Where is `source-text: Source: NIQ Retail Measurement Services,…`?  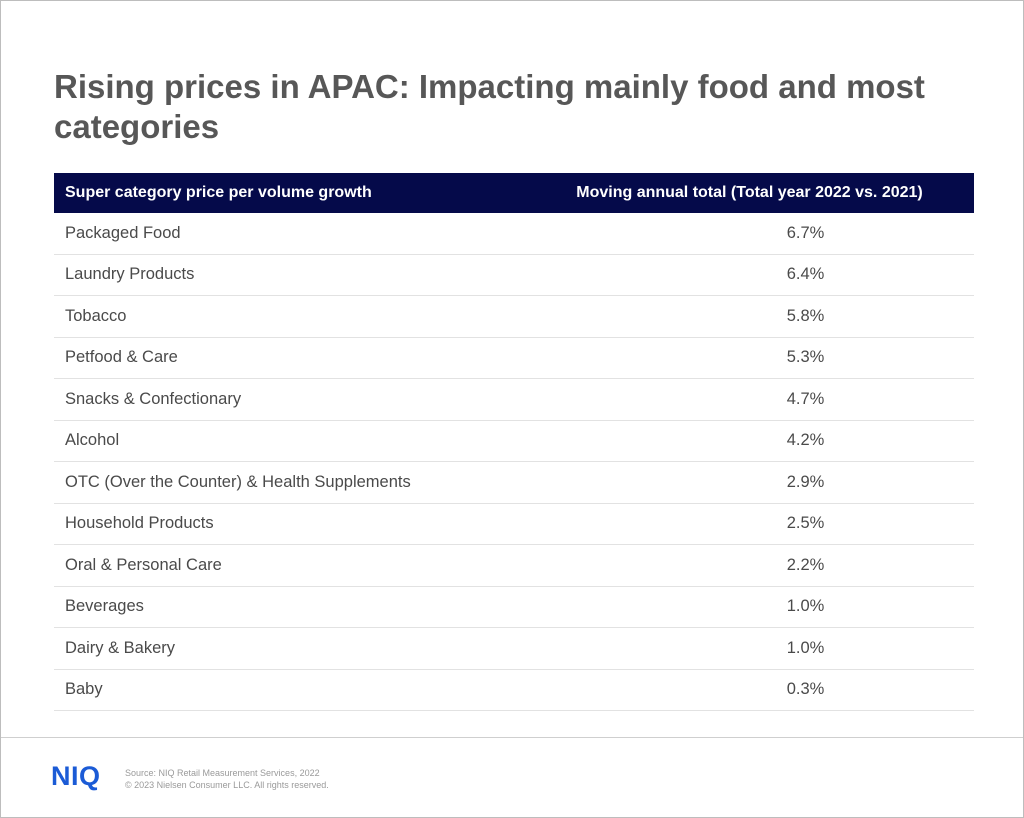 source-text: Source: NIQ Retail Measurement Services,… is located at coordinates (222, 773).